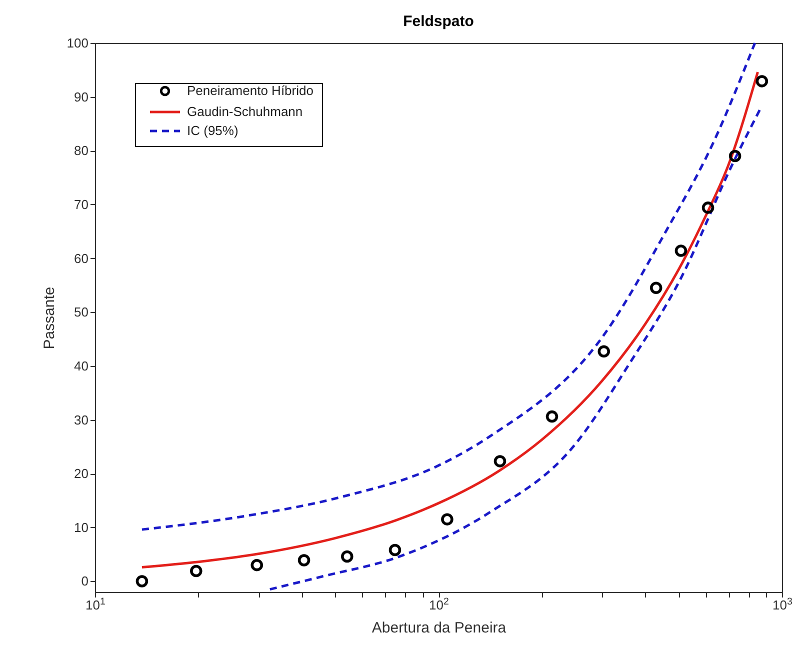 The image size is (805, 664). Describe the element at coordinates (212, 130) in the screenshot. I see `legend-label: IC (95%)` at that location.